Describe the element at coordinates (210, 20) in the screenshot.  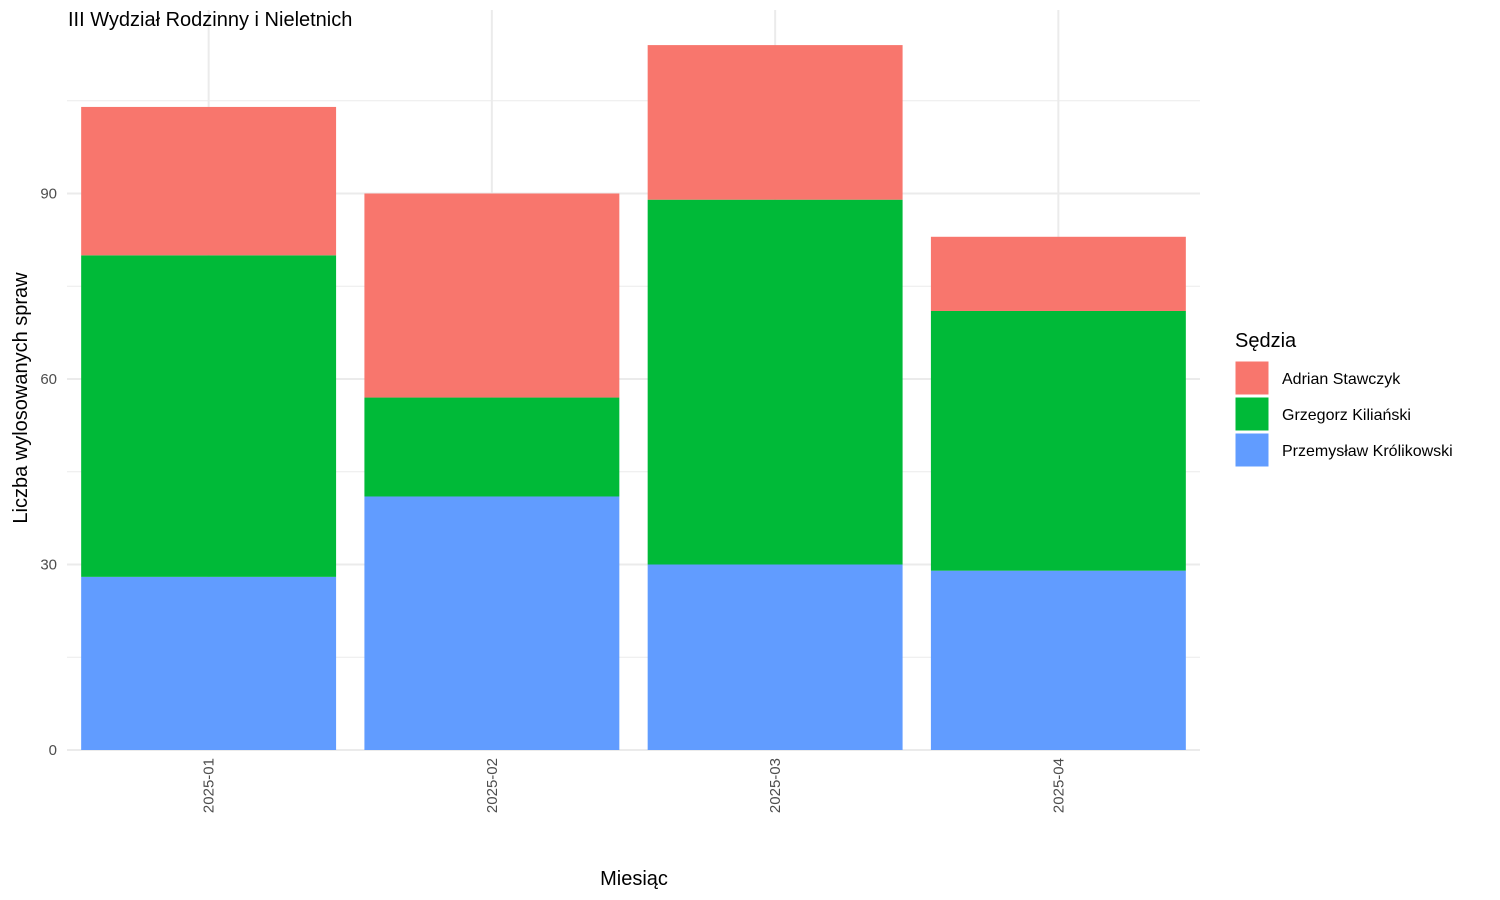
I see `chart-title: III Wydział Rodzinny i Nieletnich` at that location.